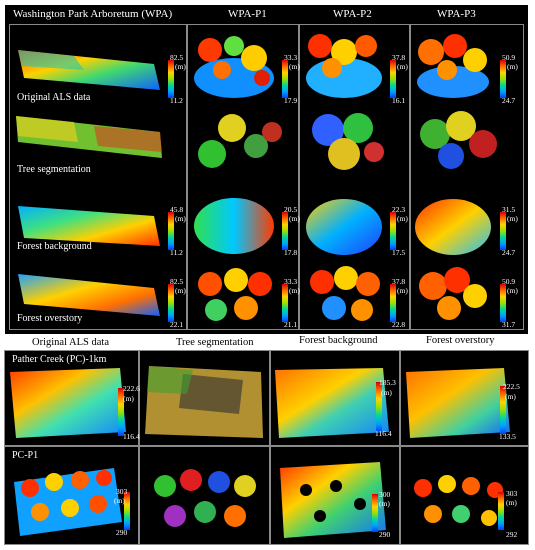  I want to click on wpa-p3-overstory, so click(453, 295).